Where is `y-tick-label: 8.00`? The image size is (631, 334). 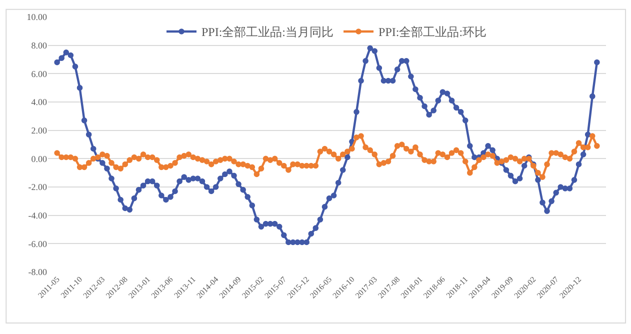 y-tick-label: 8.00 is located at coordinates (39, 45).